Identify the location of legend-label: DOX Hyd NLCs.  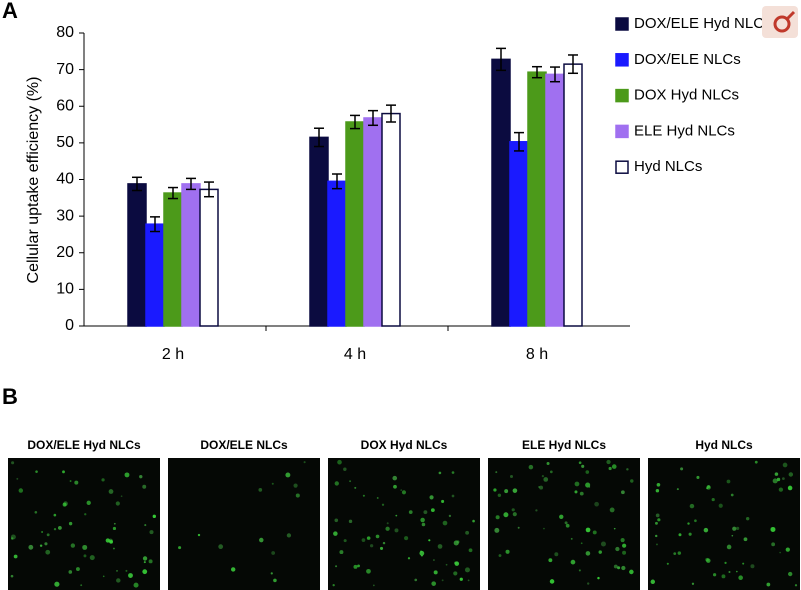
(686, 95).